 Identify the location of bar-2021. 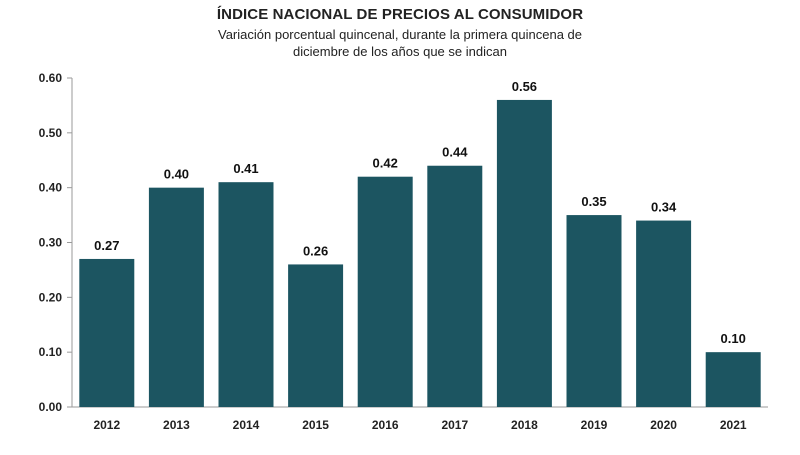
(733, 379).